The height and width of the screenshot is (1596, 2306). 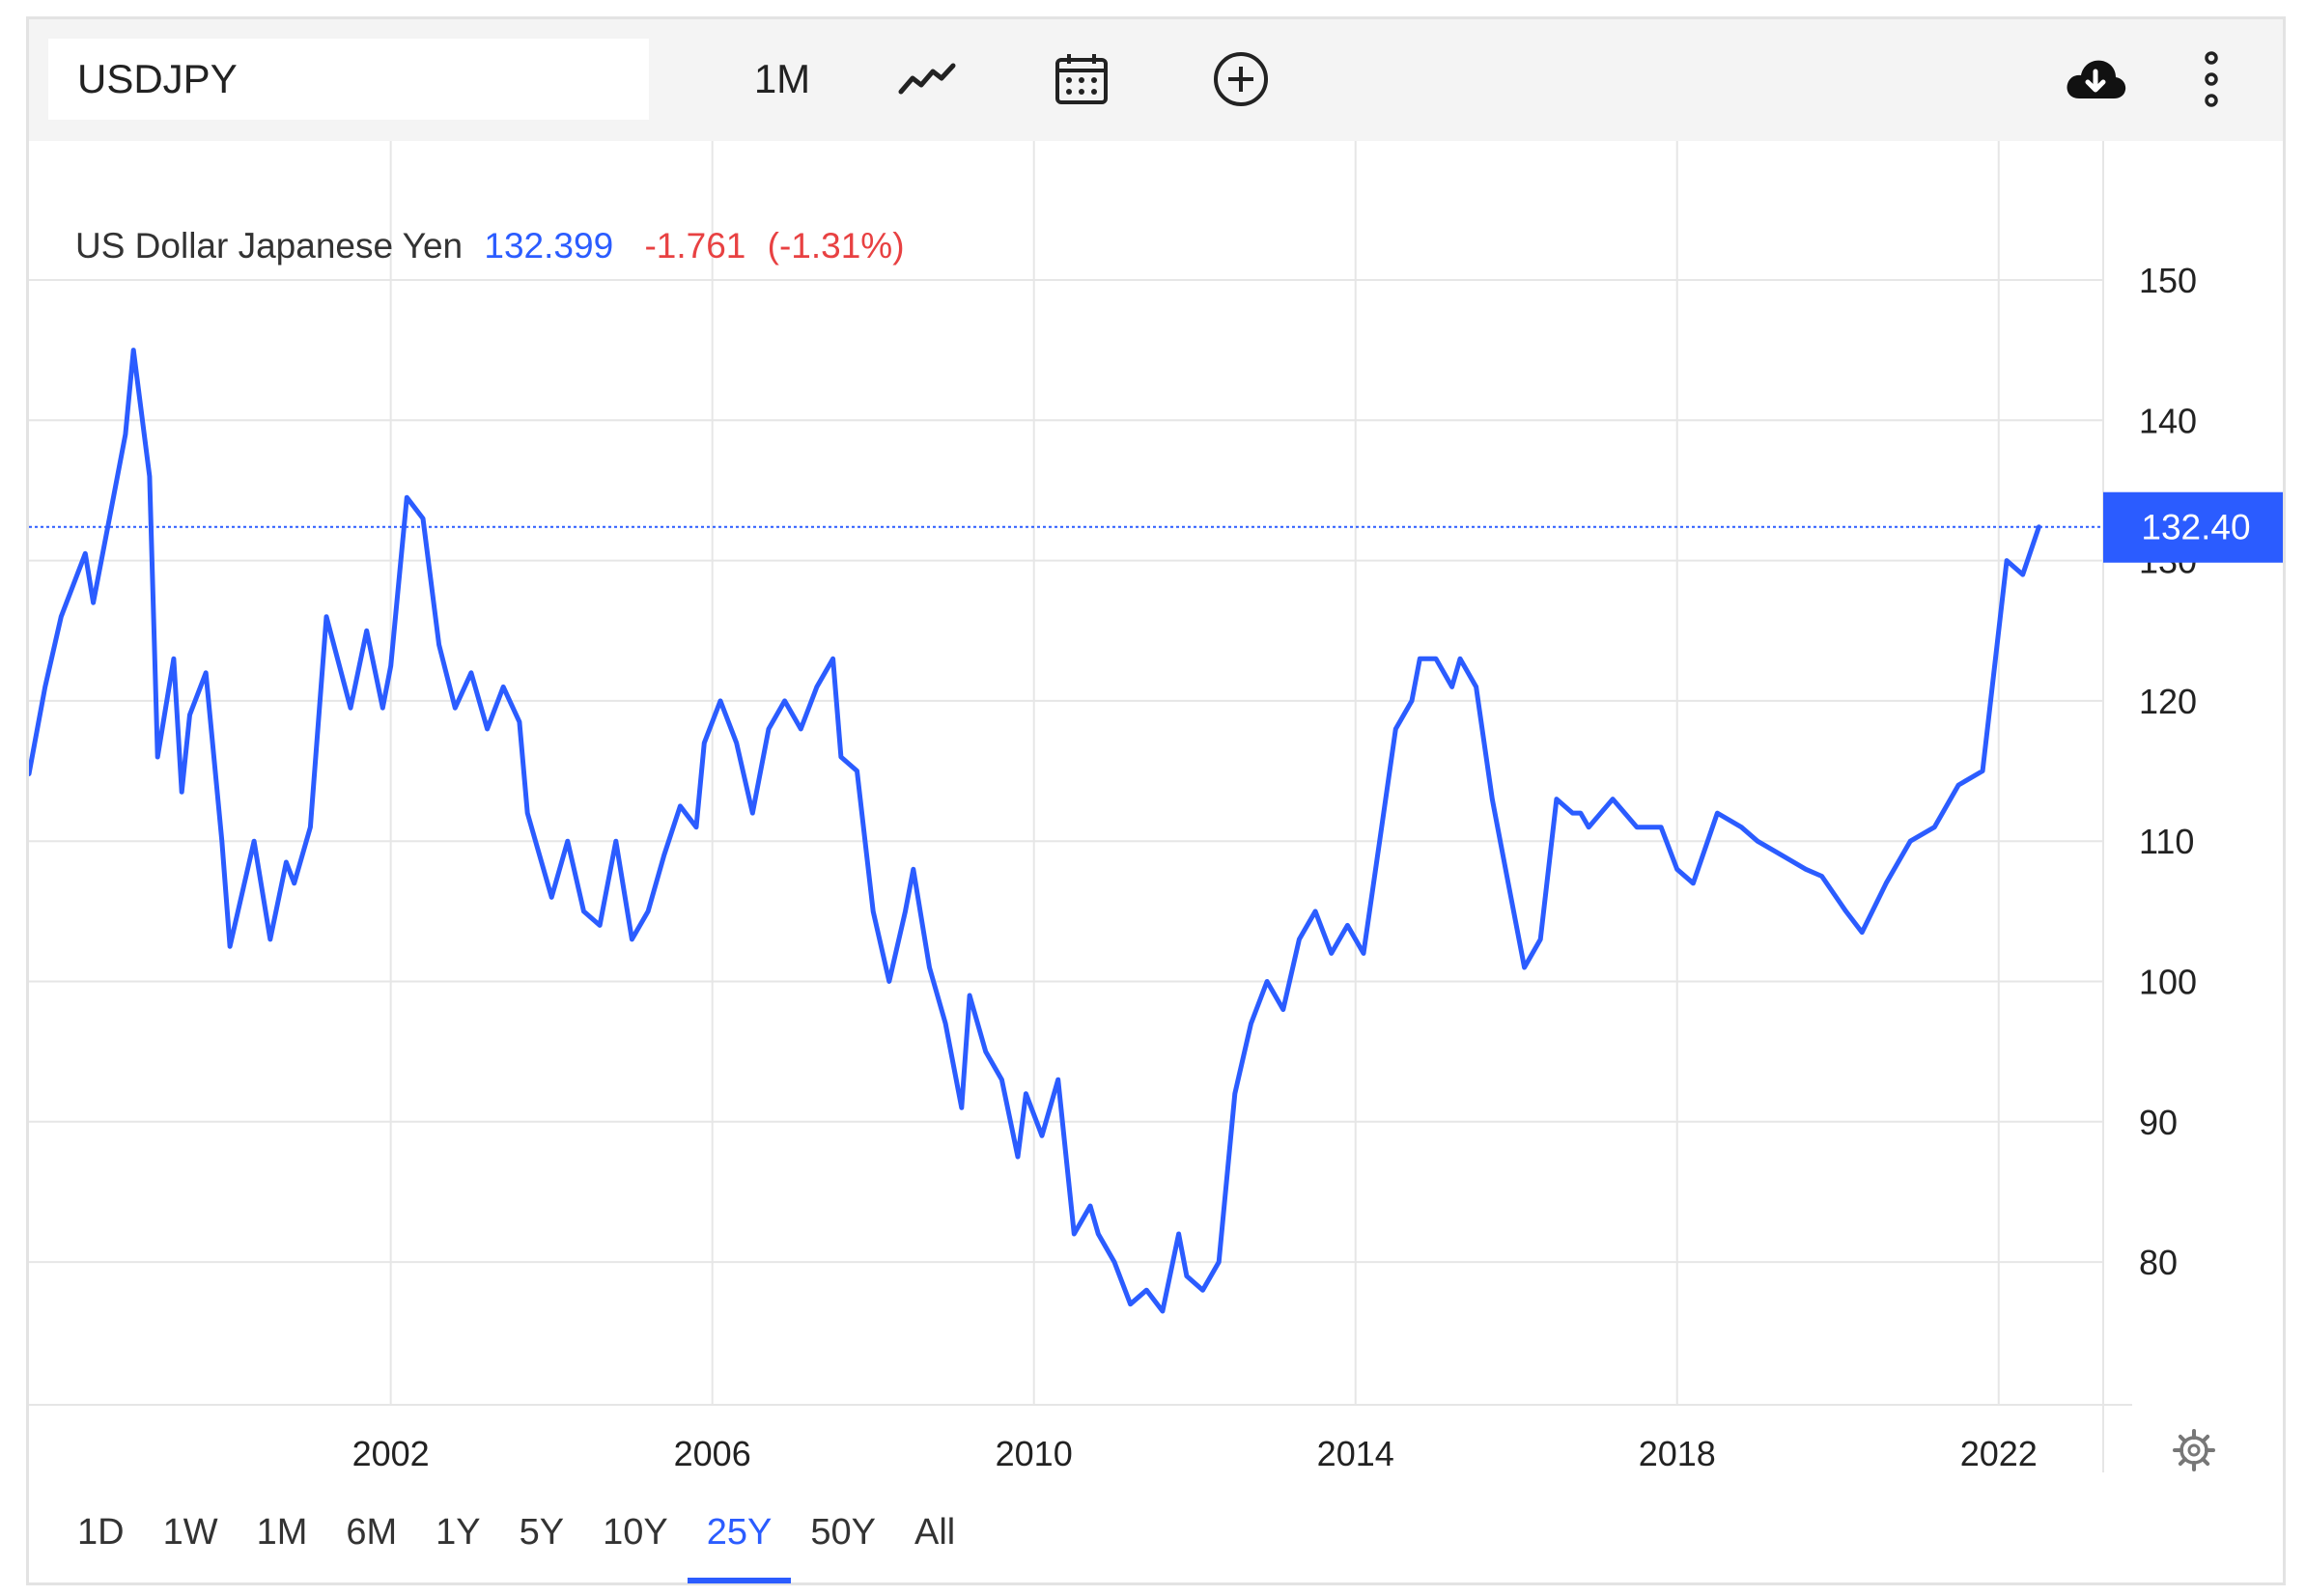 I want to click on toolbar: USDJPY 1M, so click(x=1156, y=80).